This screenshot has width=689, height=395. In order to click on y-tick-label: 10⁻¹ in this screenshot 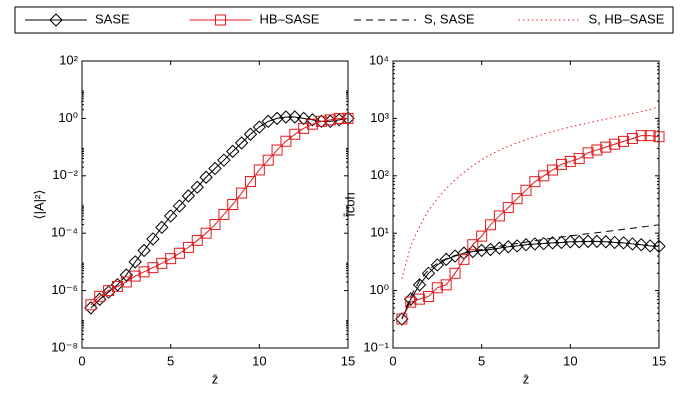, I will do `click(376, 346)`.